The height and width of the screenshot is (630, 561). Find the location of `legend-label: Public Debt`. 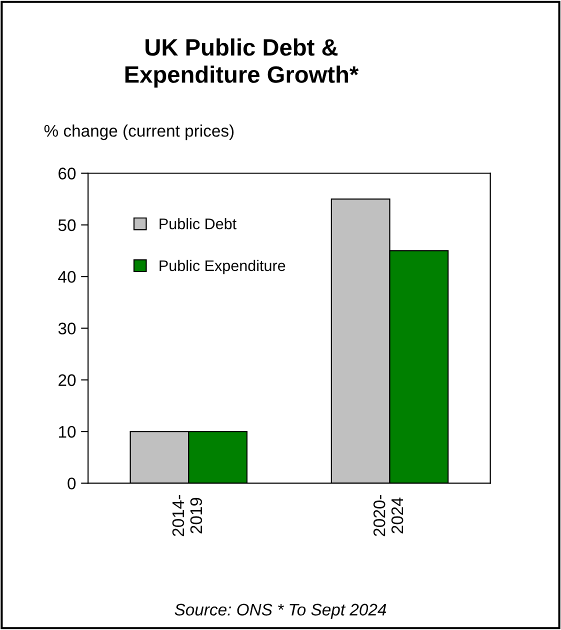

legend-label: Public Debt is located at coordinates (198, 224).